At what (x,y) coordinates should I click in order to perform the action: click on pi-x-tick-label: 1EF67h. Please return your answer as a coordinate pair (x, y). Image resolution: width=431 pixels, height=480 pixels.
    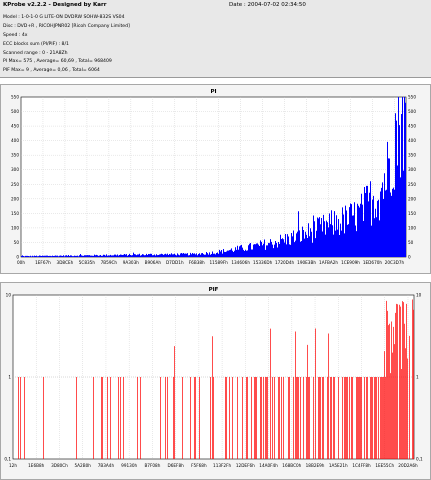
    Looking at the image, I should click on (43, 262).